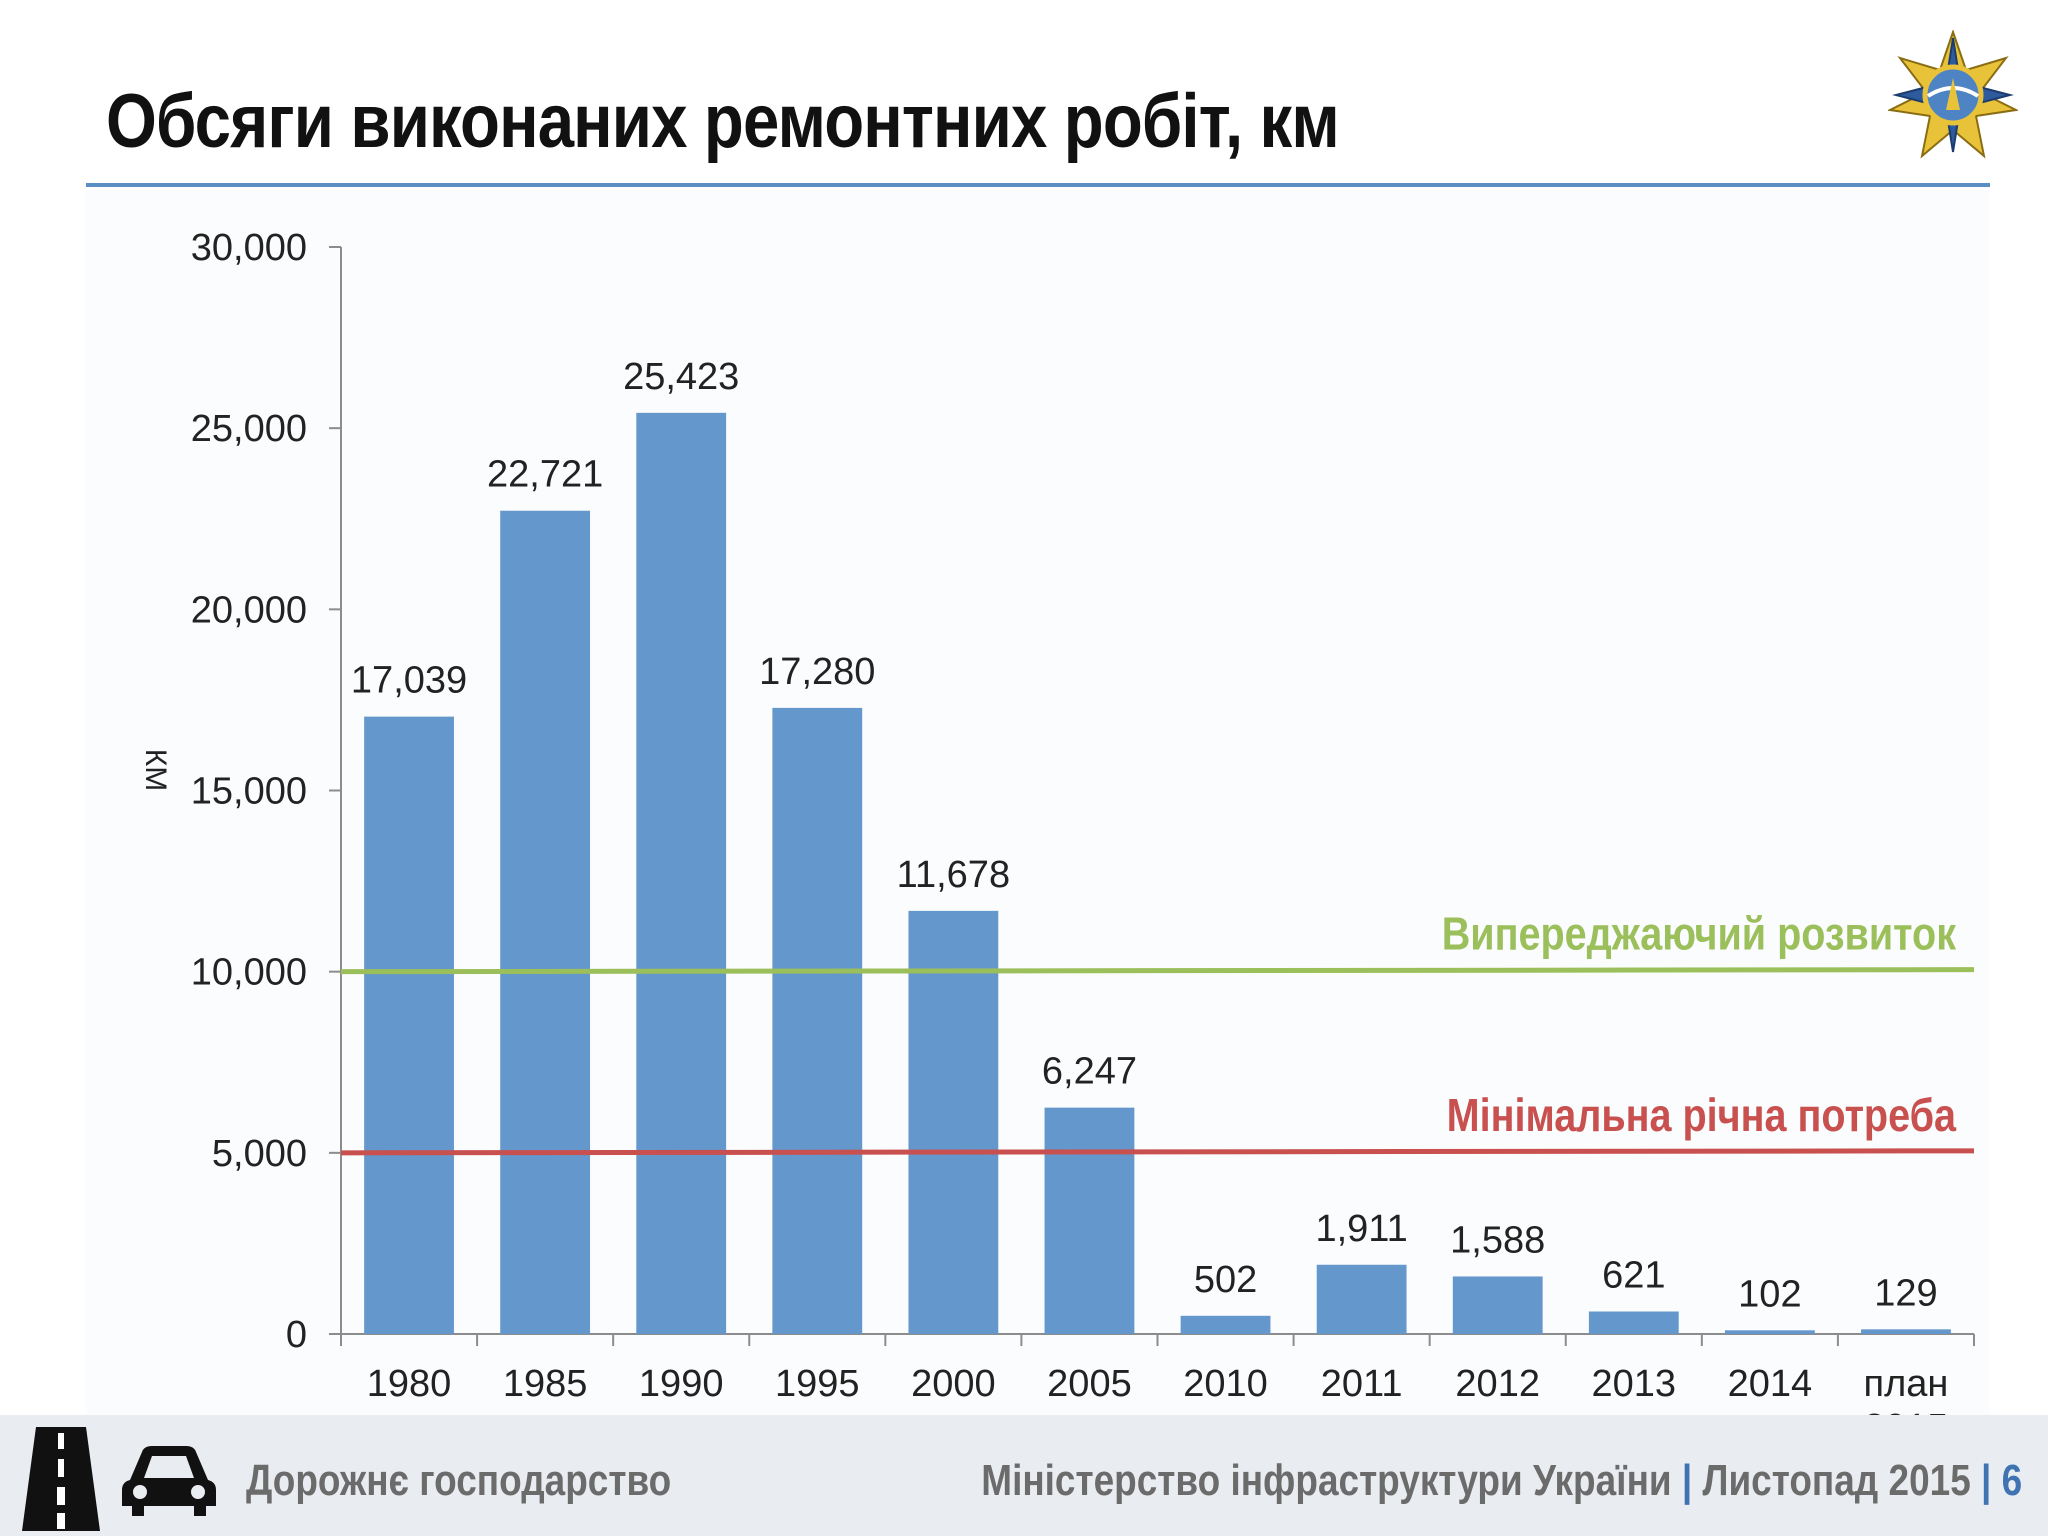  What do you see at coordinates (723, 121) in the screenshot?
I see `page-title: Обсяги виконаних ремонтних робіт, км` at bounding box center [723, 121].